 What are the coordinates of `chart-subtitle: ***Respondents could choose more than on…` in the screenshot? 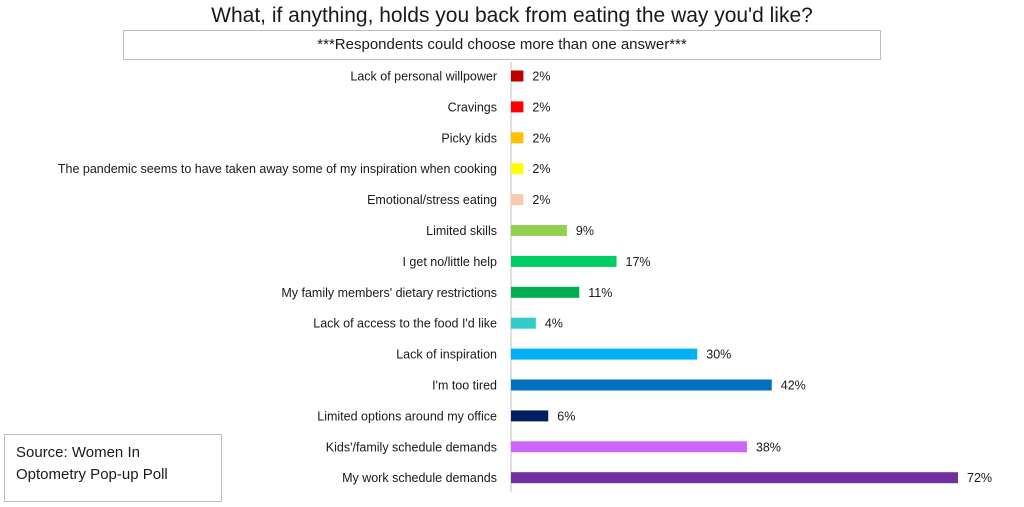 It's located at (502, 45).